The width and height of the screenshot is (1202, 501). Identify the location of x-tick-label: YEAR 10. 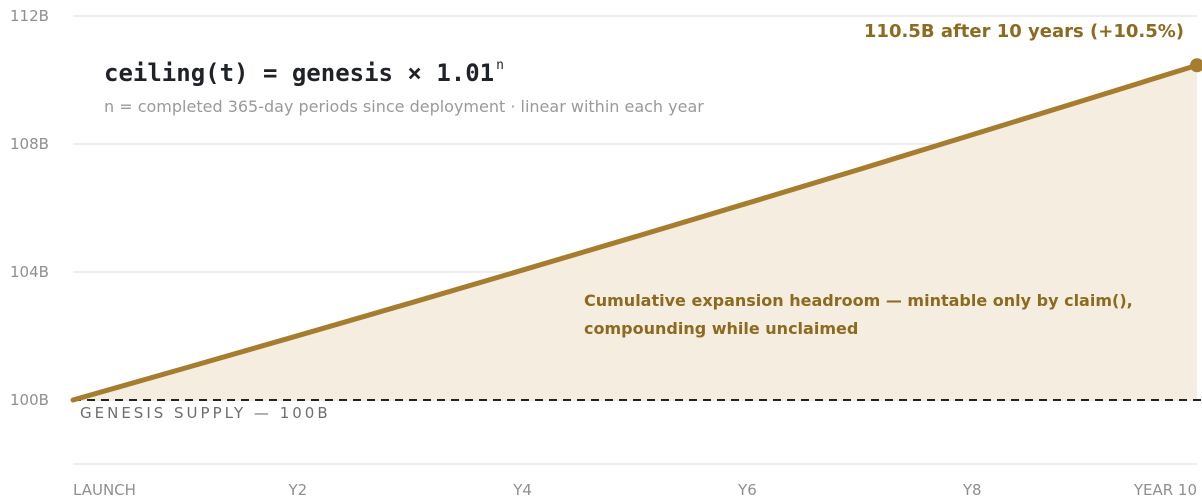
(1165, 490).